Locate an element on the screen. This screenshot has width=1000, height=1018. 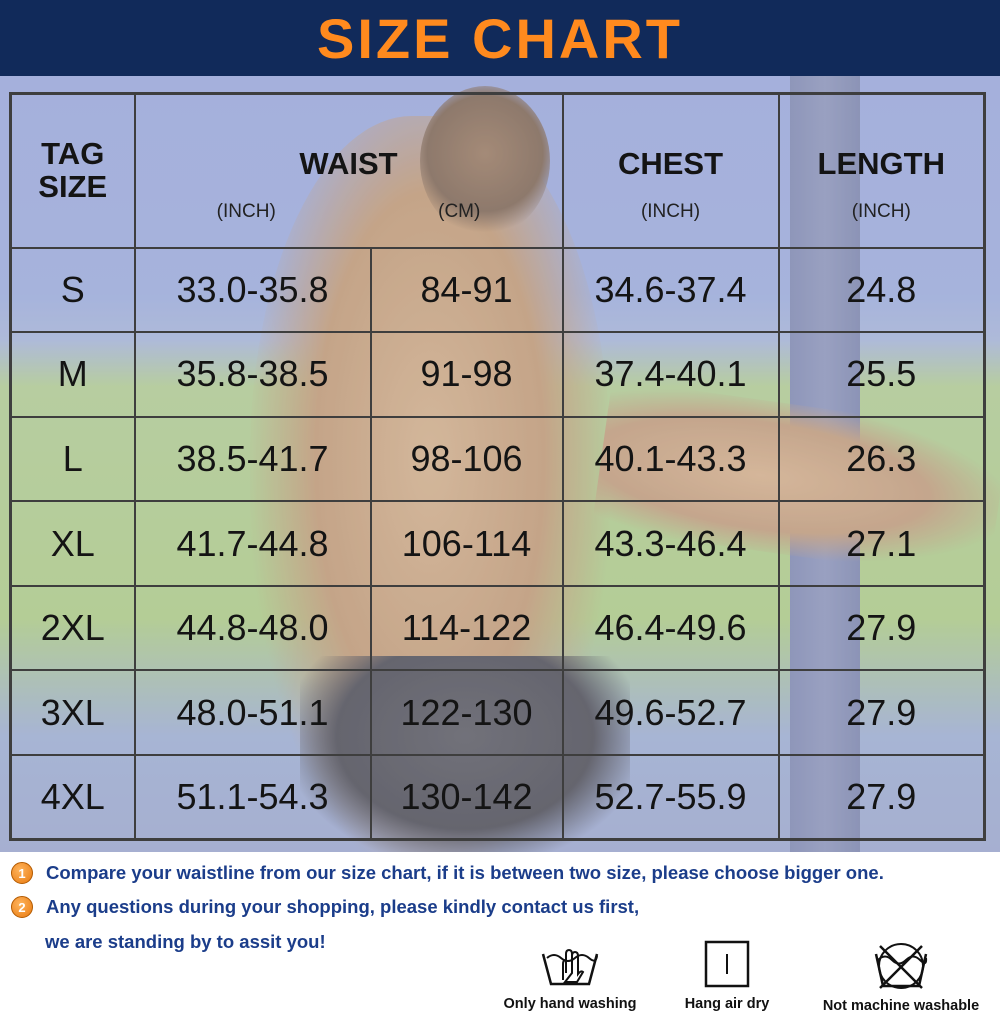
size-cell: 2XL is located at coordinates (72, 628).